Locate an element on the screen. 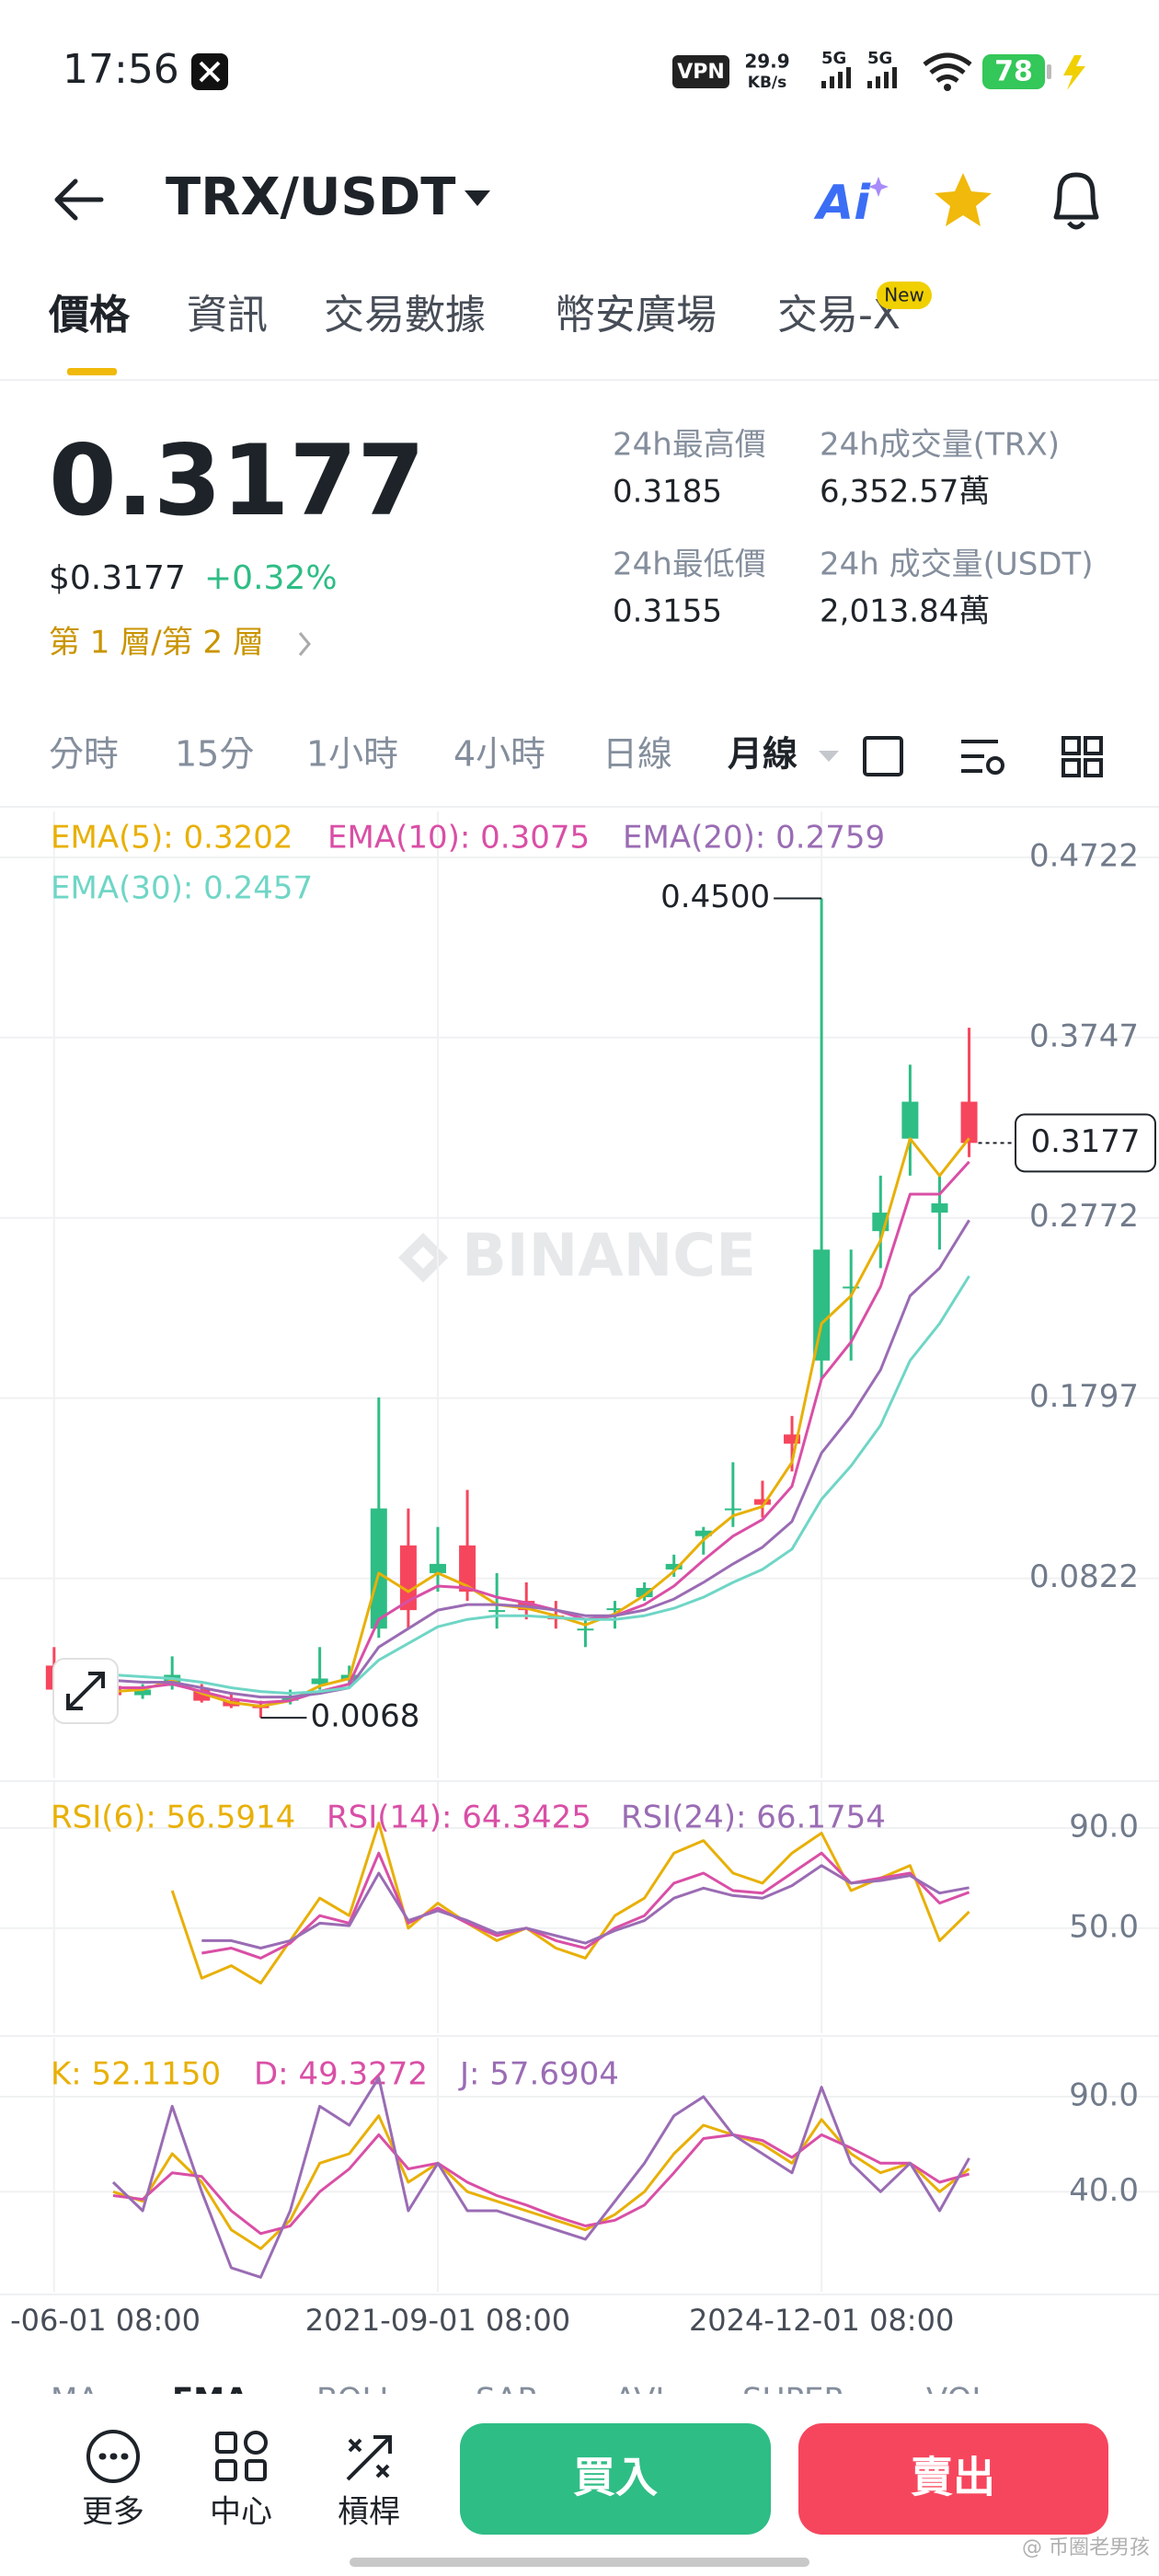 This screenshot has width=1159, height=2576. signal-bars is located at coordinates (882, 77).